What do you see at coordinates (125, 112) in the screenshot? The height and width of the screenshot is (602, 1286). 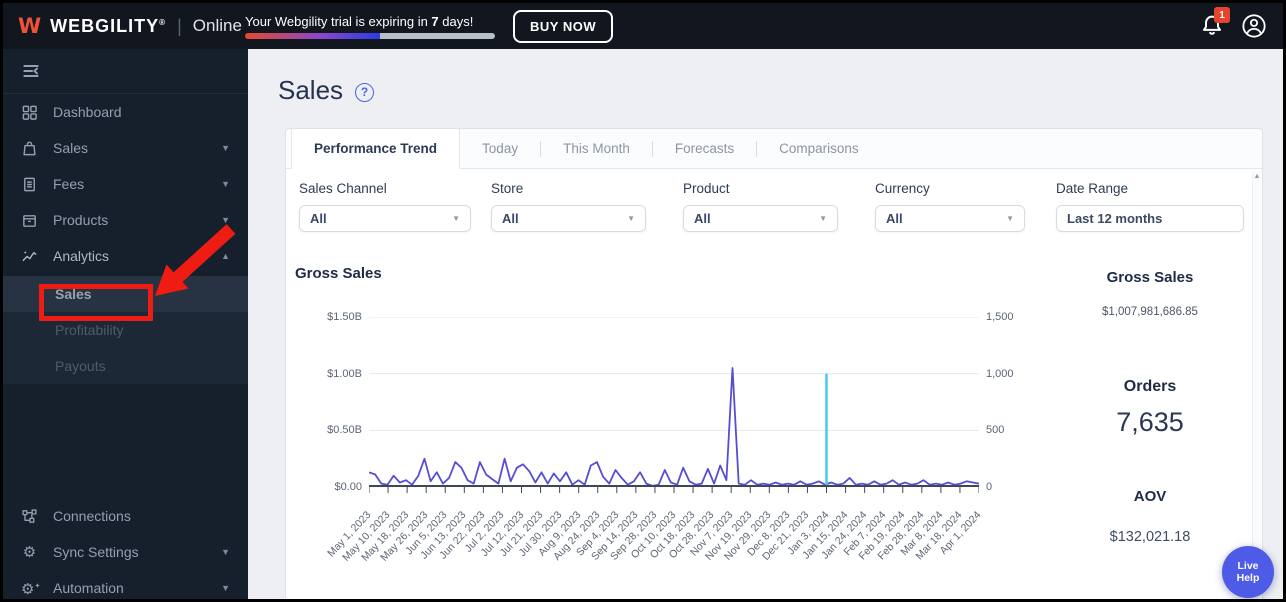 I see `sidebar-item-dashboard: Dashboard` at bounding box center [125, 112].